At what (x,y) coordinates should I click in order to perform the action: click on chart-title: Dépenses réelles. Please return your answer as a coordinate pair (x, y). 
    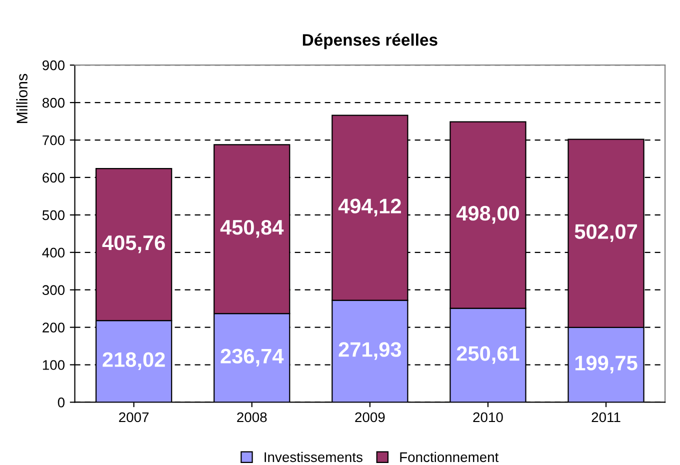
    Looking at the image, I should click on (370, 41).